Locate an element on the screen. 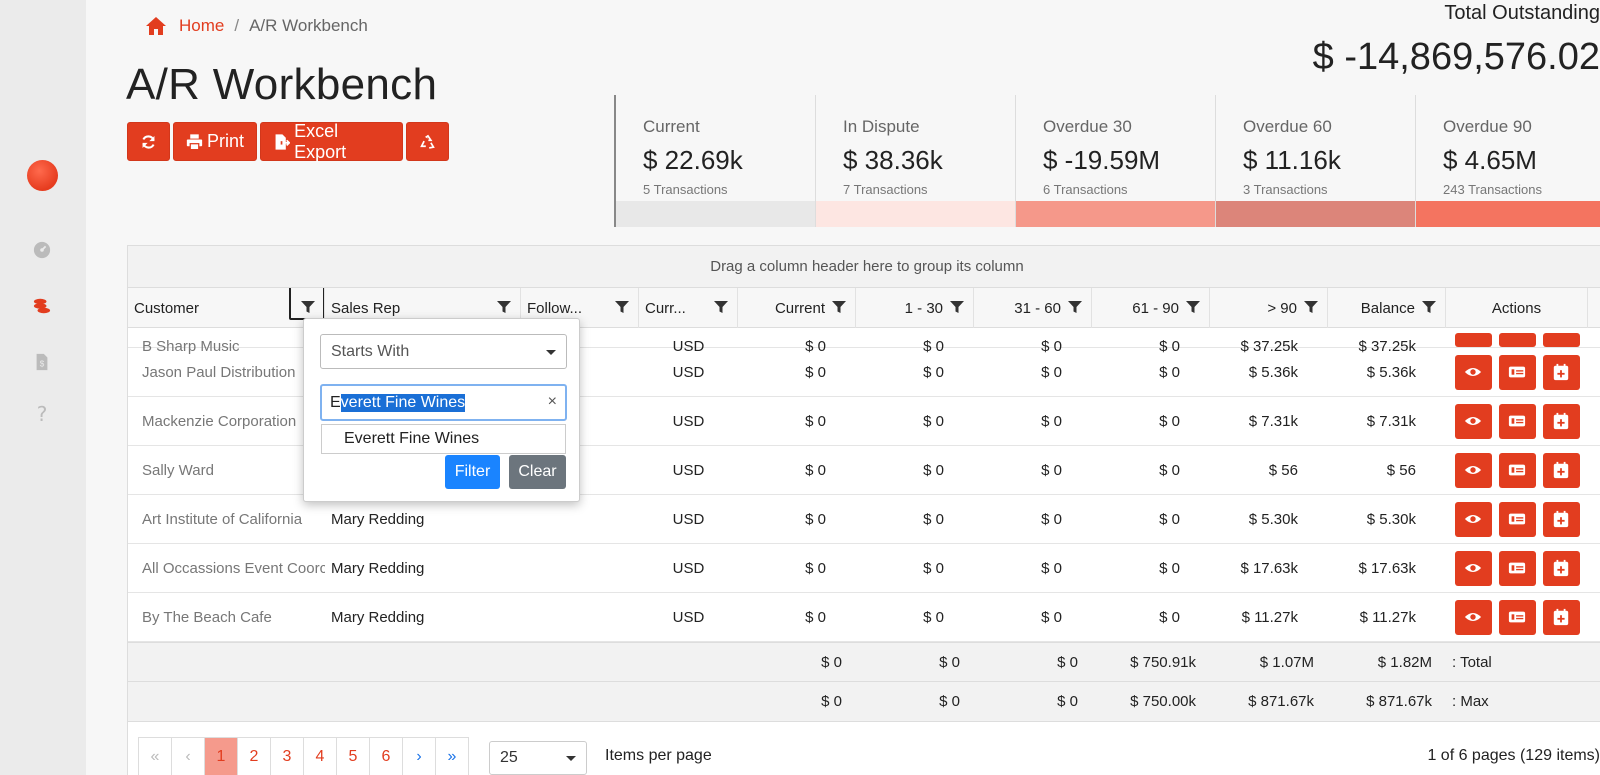 The height and width of the screenshot is (775, 1600). breadcrumb-home-link: Home is located at coordinates (202, 25).